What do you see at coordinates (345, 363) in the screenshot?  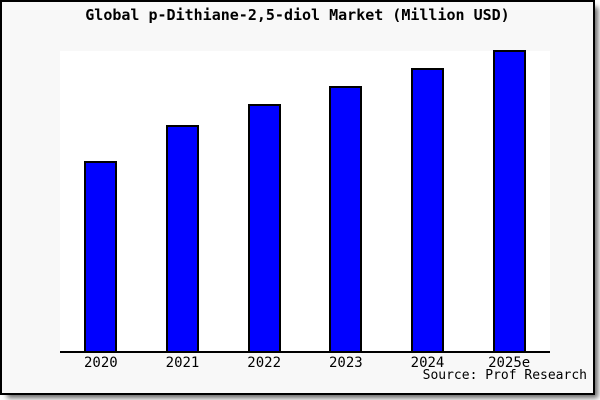 I see `x-tick-label-2023: 2023` at bounding box center [345, 363].